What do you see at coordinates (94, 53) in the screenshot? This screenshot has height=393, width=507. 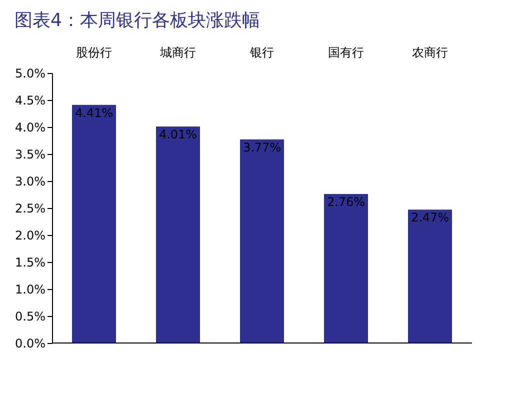 I see `x-tick-label: 股份行` at bounding box center [94, 53].